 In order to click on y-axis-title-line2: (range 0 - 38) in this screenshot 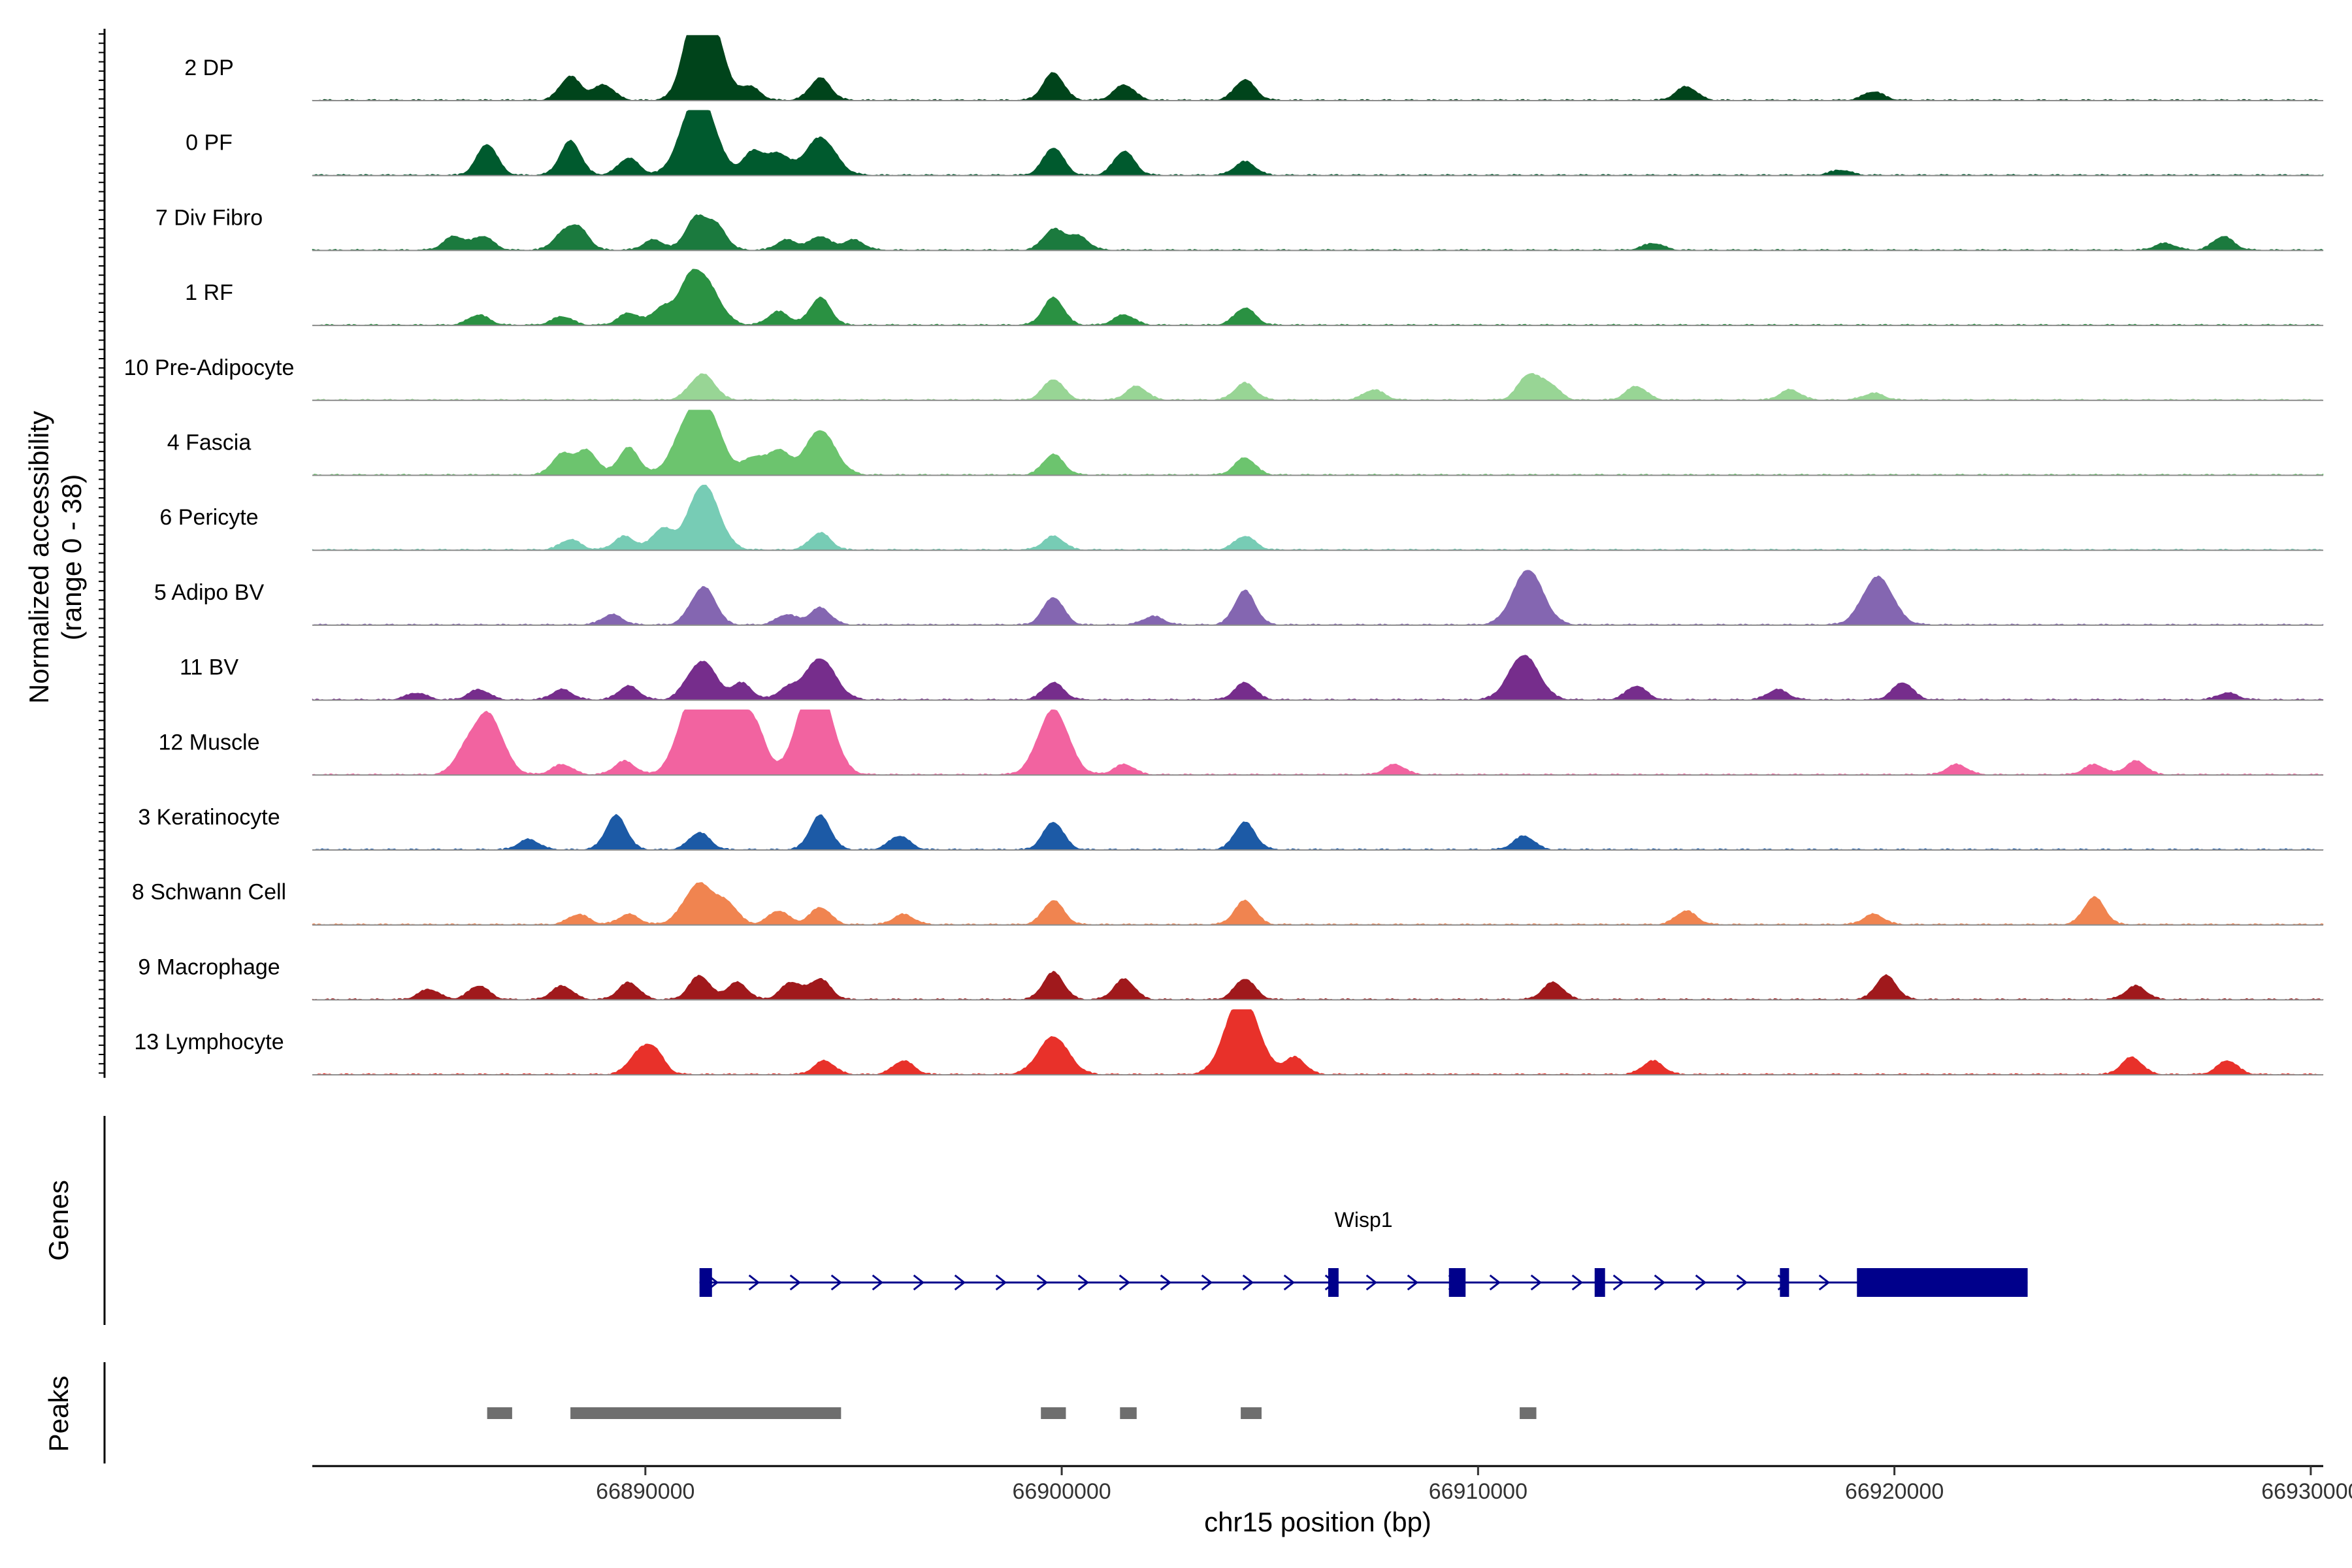, I will do `click(71, 557)`.